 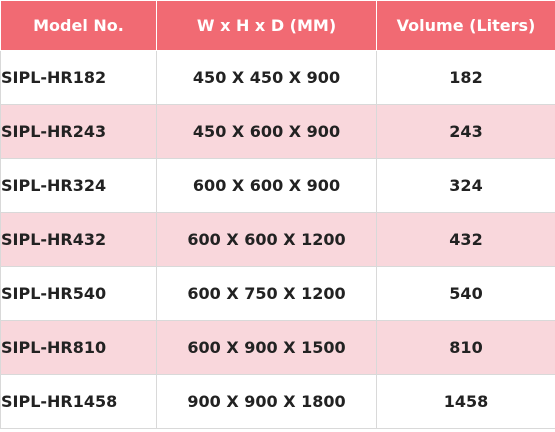 I want to click on cell-dimensions: 600 X 900 X 1500, so click(x=266, y=347).